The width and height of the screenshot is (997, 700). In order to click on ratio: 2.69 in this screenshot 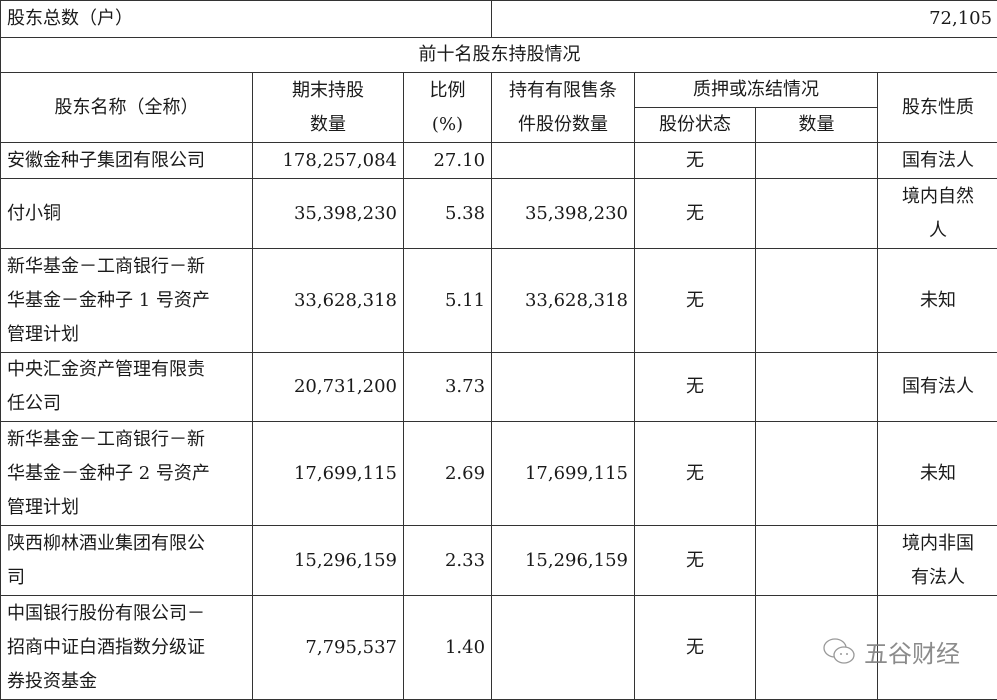, I will do `click(448, 474)`.